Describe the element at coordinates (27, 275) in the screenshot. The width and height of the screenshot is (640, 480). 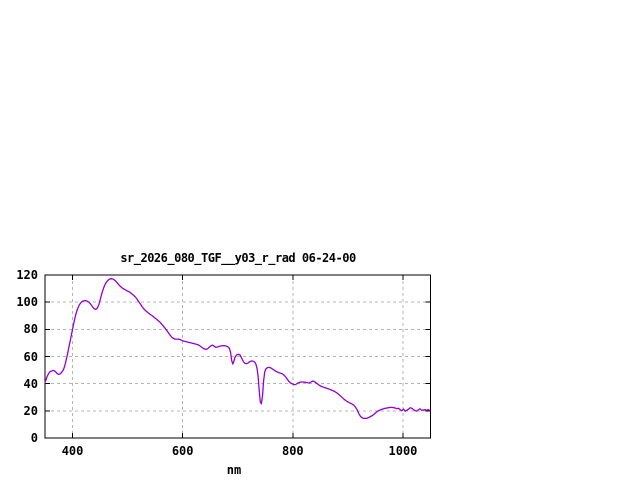
I see `y-tick-label: 120` at that location.